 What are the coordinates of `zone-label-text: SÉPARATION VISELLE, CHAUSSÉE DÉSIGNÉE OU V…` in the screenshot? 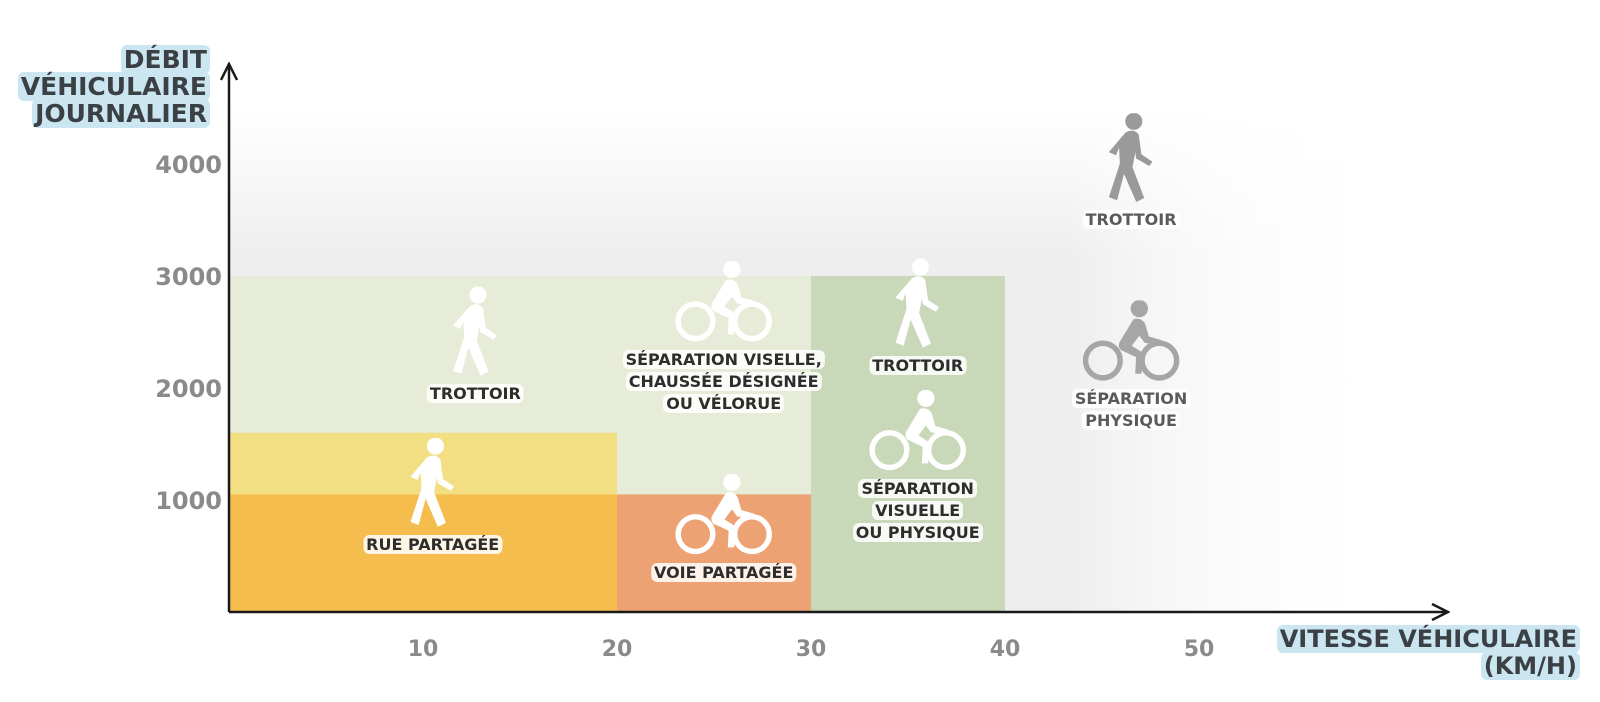 It's located at (723, 382).